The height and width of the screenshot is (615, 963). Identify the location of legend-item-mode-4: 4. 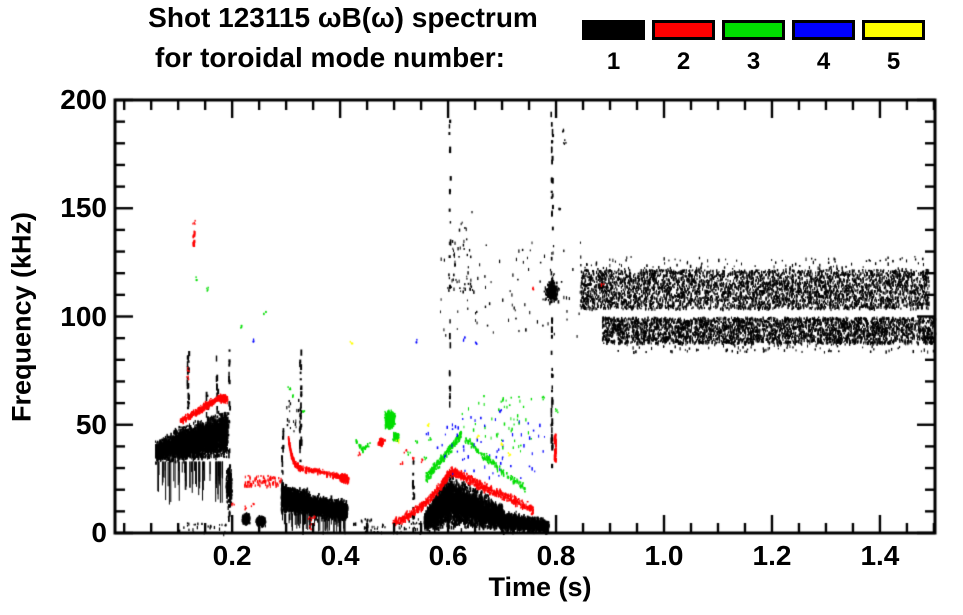
(823, 47).